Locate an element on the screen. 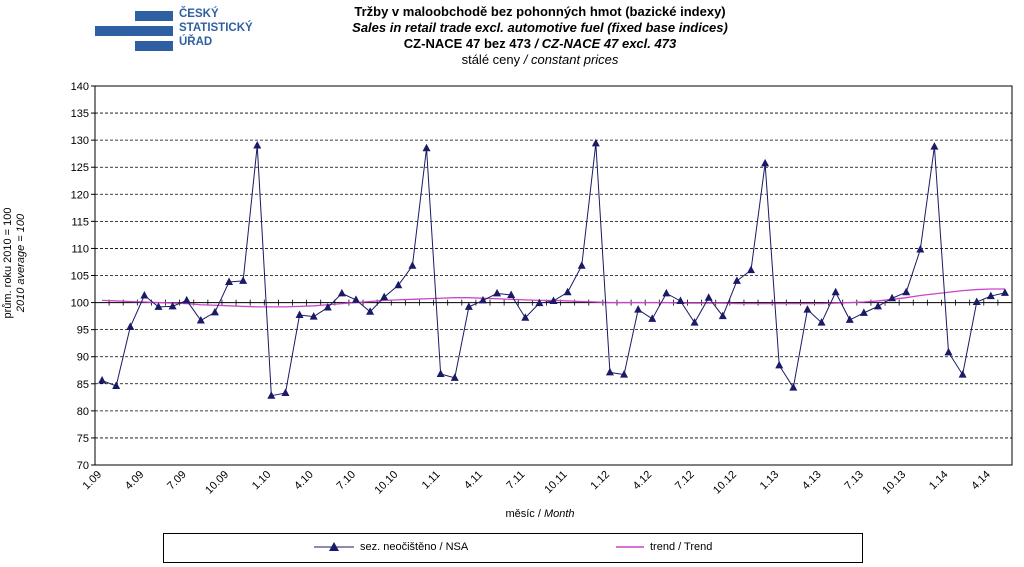 The image size is (1024, 567). y-tick-label: 80 is located at coordinates (83, 412).